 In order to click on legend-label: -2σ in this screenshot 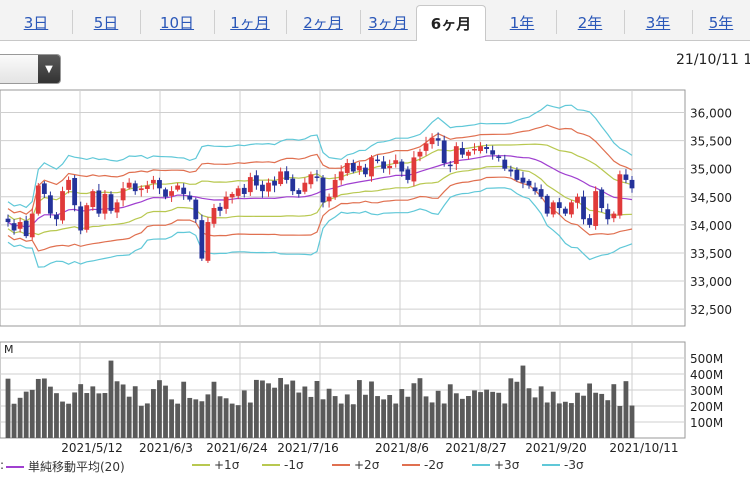, I will do `click(434, 465)`.